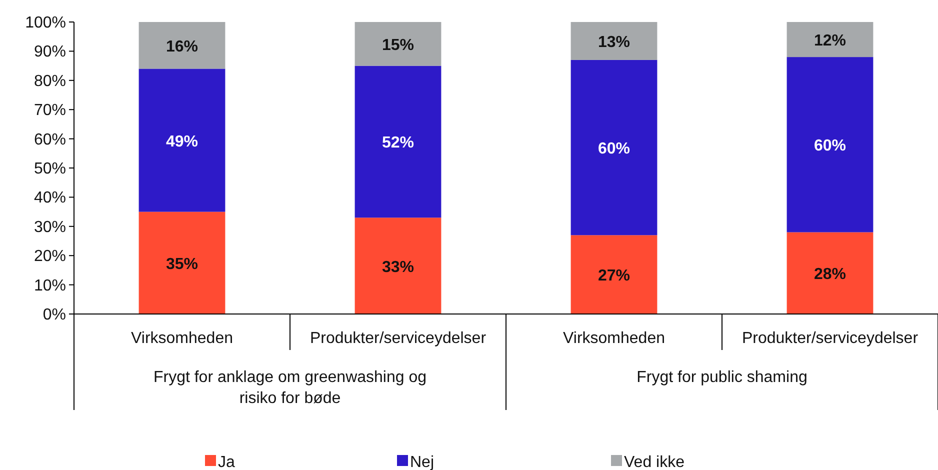 This screenshot has height=470, width=938. I want to click on data-label: 12%, so click(830, 41).